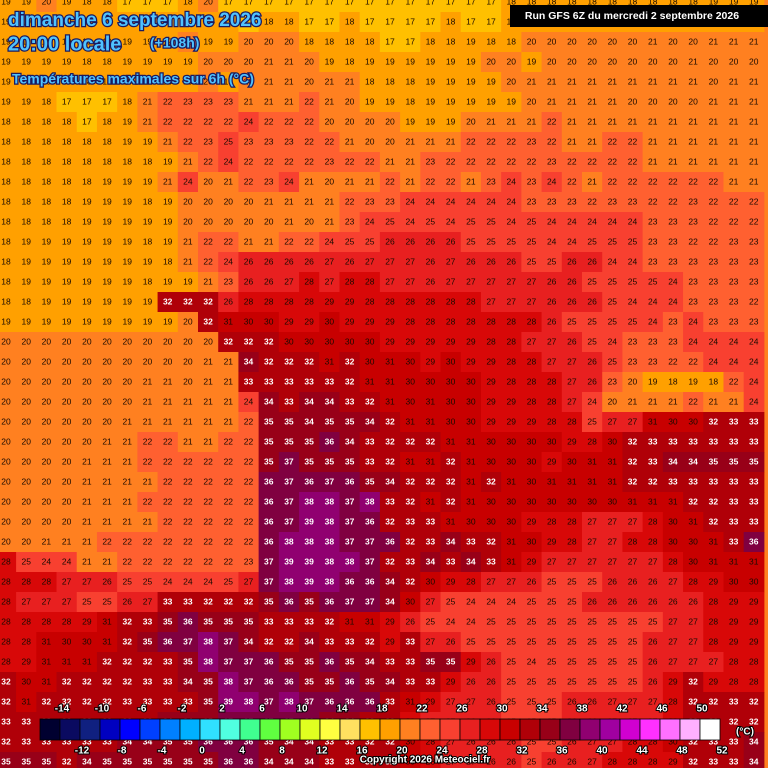 This screenshot has width=768, height=768. I want to click on value: 33, so click(309, 381).